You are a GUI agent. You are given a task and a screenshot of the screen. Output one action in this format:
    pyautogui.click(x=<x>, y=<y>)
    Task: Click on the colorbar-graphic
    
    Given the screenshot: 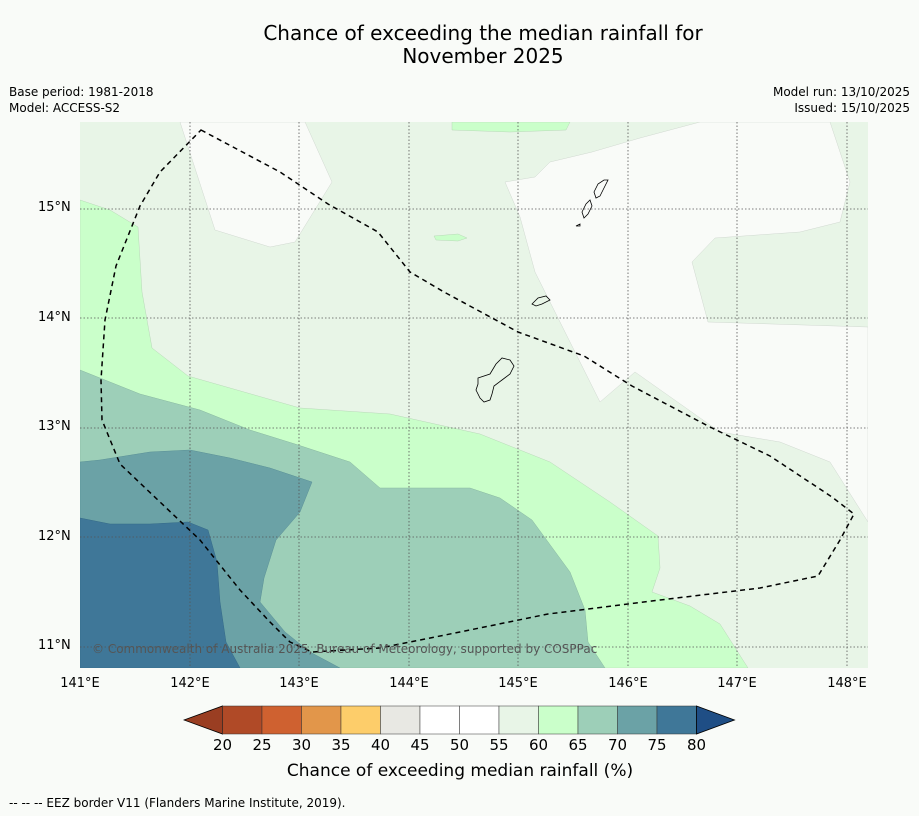 What is the action you would take?
    pyautogui.click(x=459, y=720)
    